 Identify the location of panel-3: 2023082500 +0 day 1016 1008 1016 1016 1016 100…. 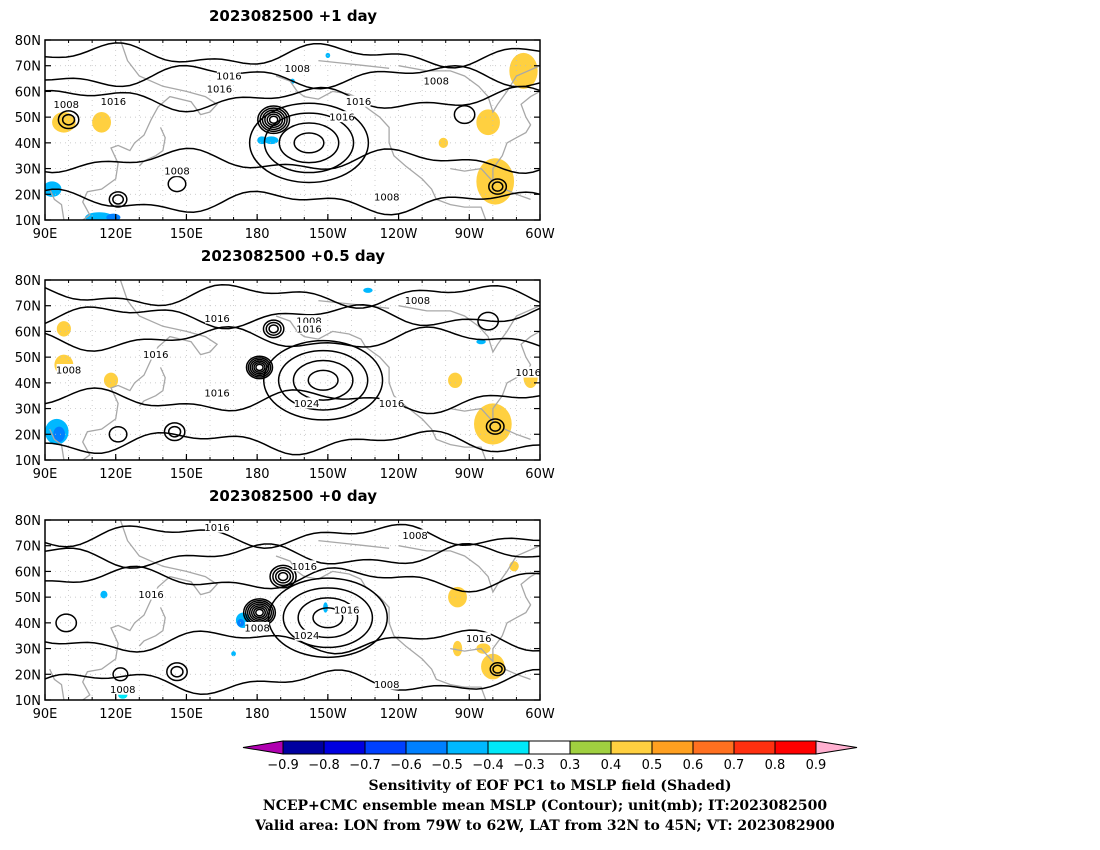
(285, 604).